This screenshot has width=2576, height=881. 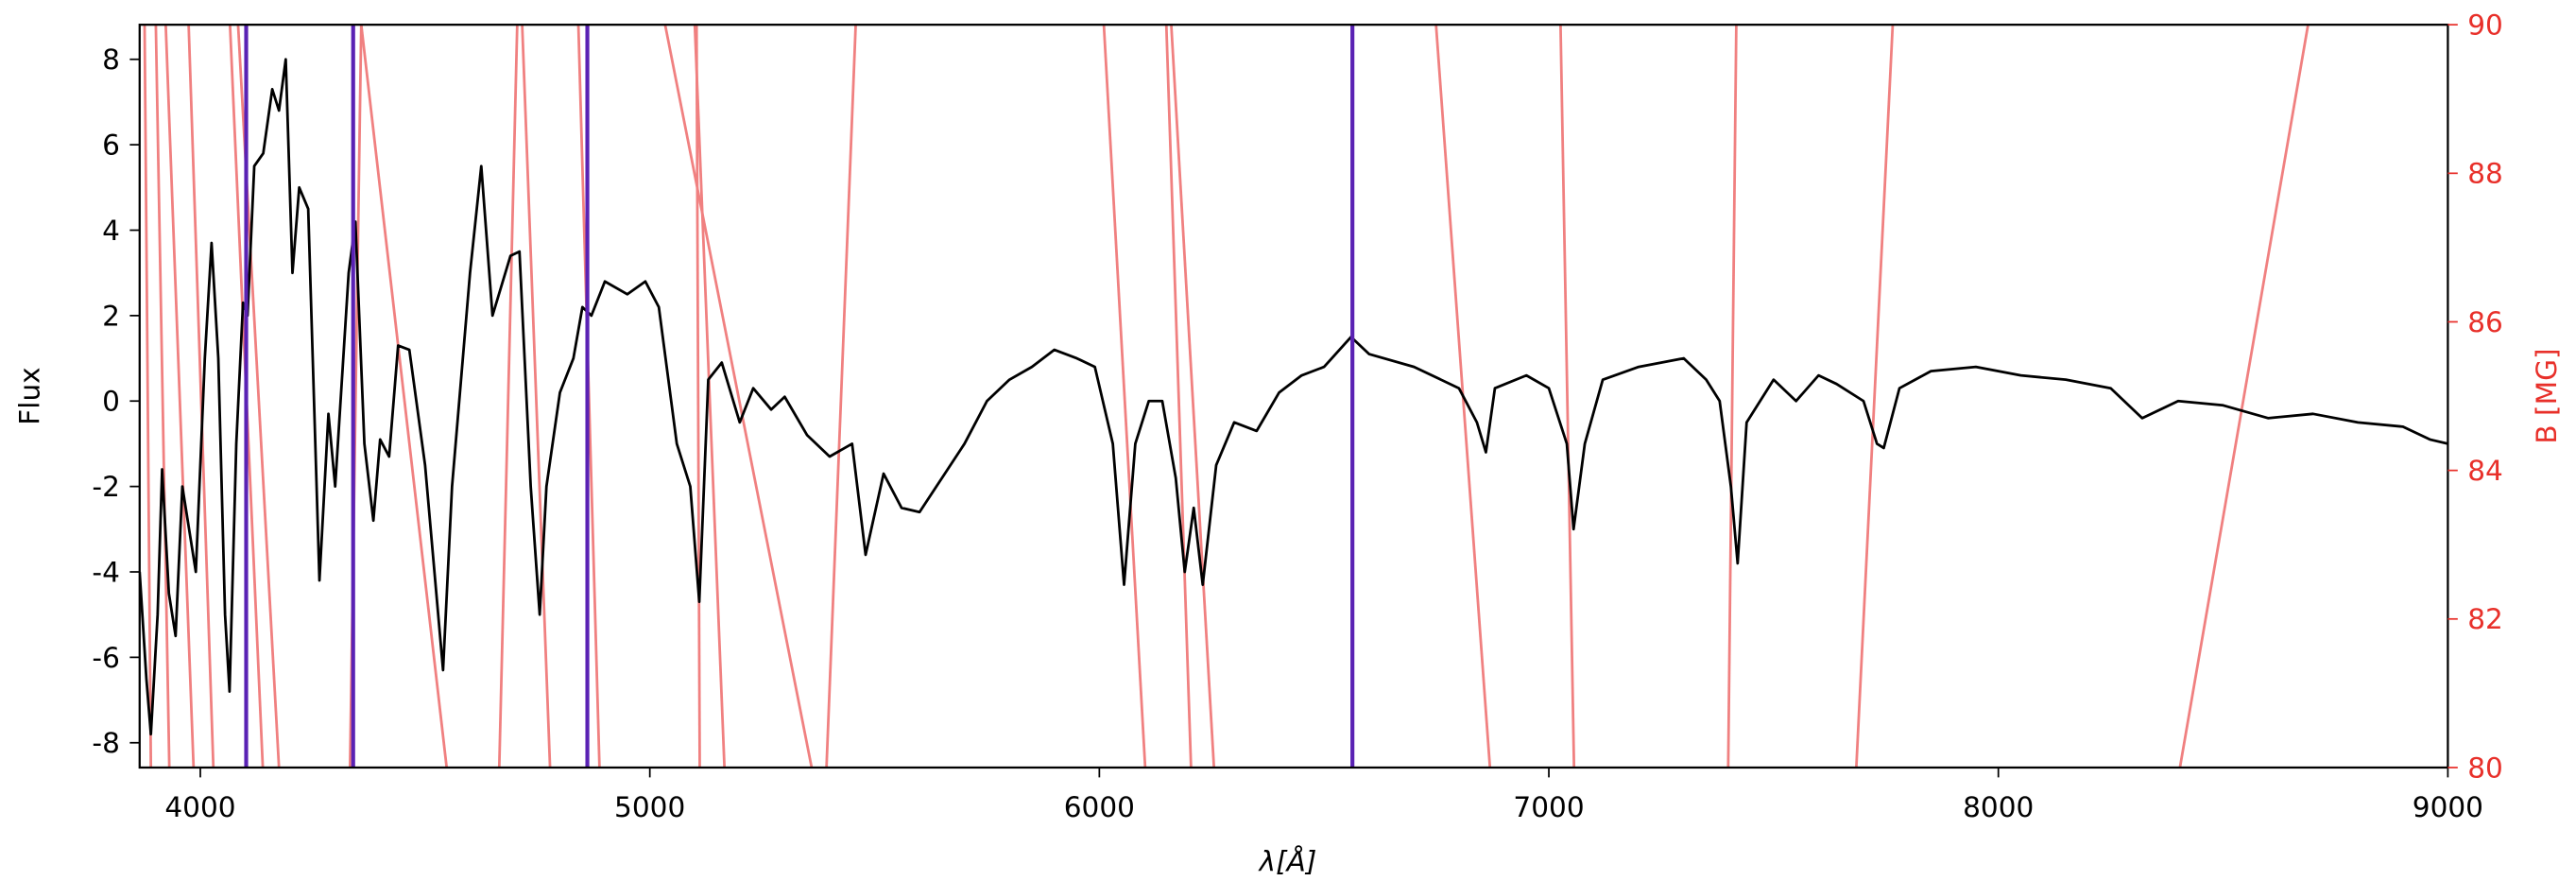 I want to click on y2-tick-label: 86, so click(x=2485, y=322).